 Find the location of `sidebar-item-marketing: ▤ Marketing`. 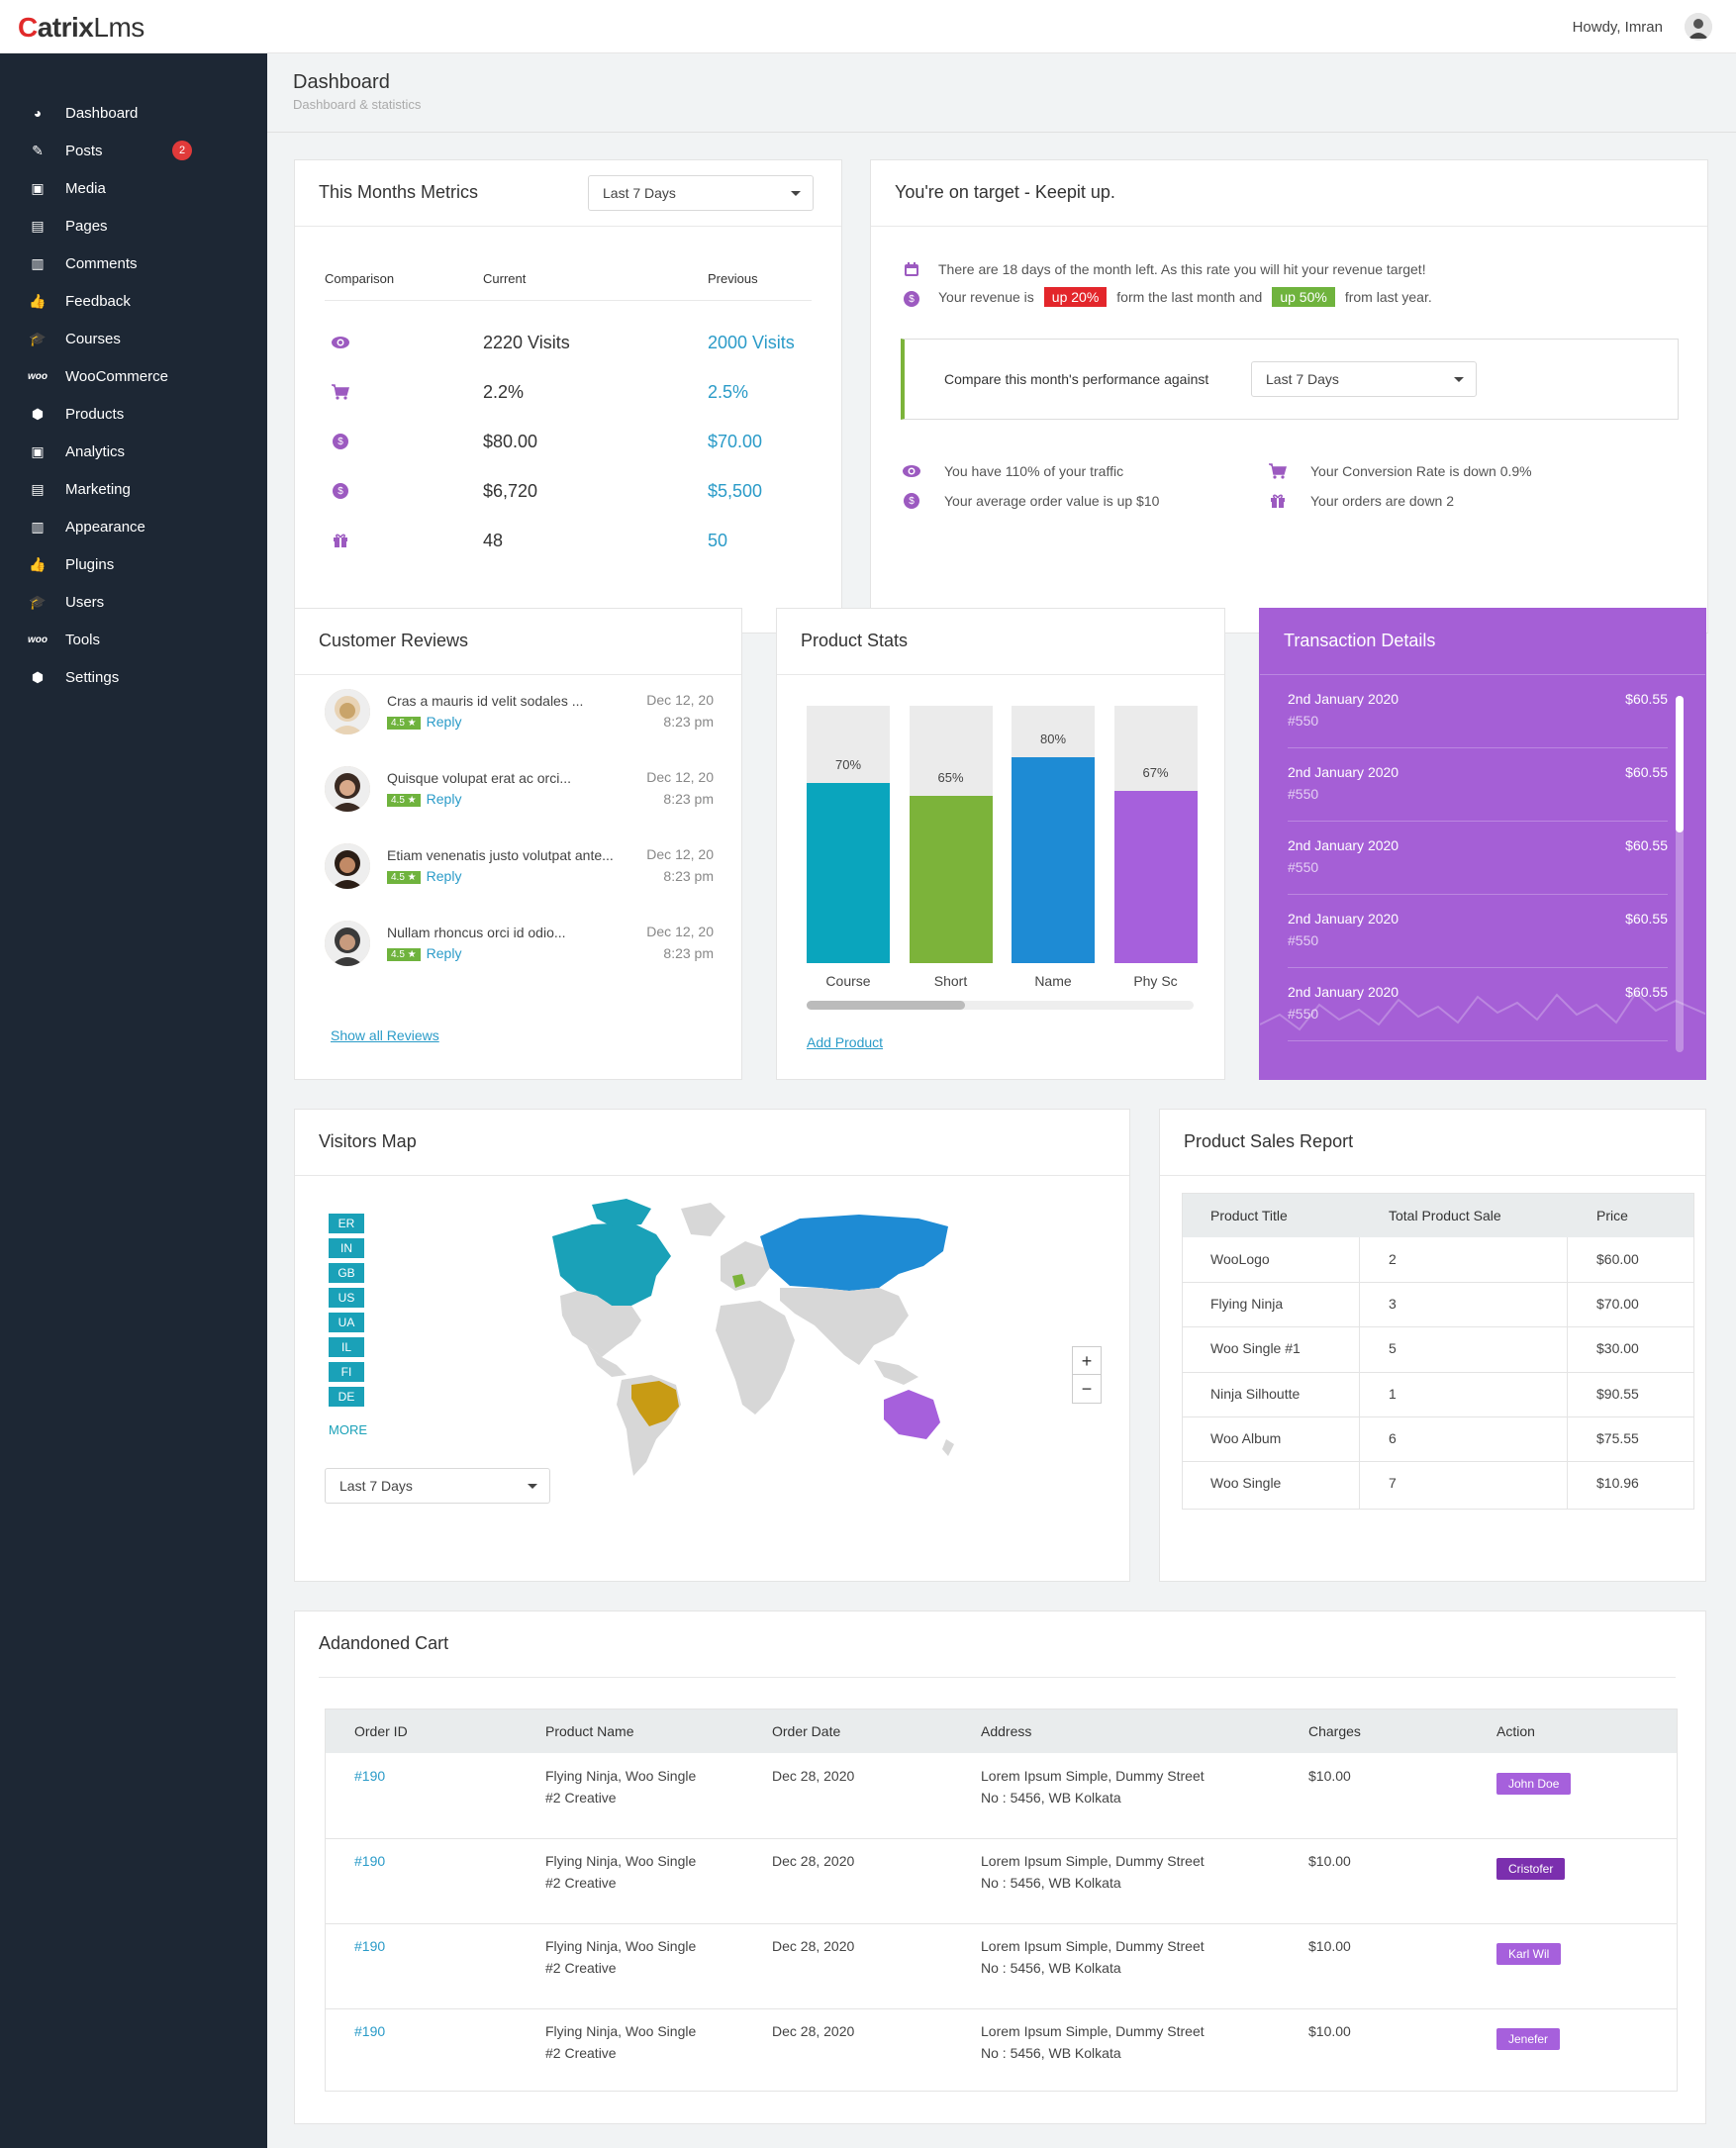

sidebar-item-marketing: ▤ Marketing is located at coordinates (133, 489).